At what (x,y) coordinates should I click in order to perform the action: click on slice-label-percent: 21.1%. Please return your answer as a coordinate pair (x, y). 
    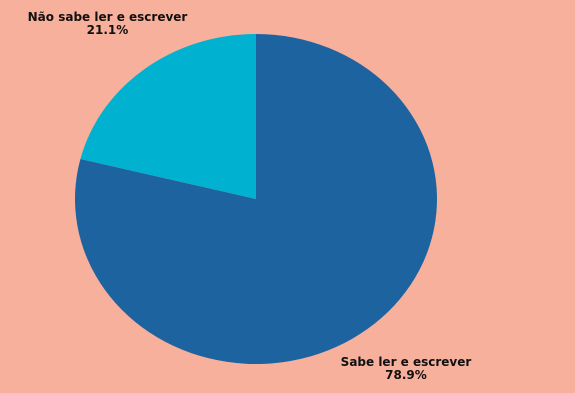
    Looking at the image, I should click on (107, 30).